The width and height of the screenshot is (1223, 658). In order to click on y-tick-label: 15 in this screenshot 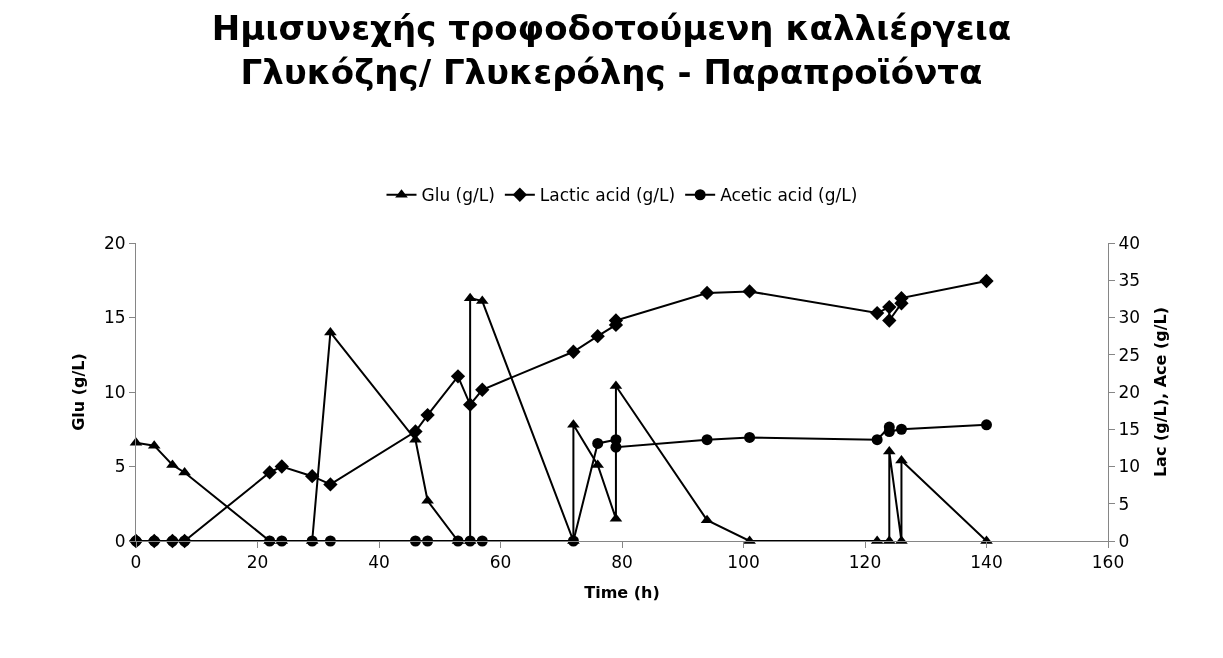, I will do `click(114, 317)`.